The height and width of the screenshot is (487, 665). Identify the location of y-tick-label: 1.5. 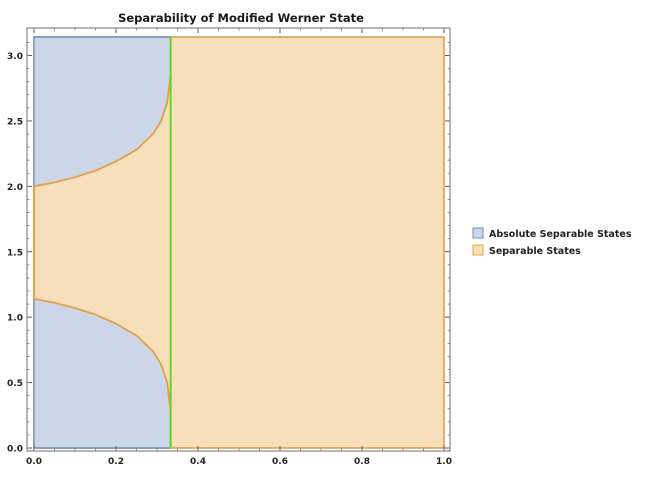
(15, 253).